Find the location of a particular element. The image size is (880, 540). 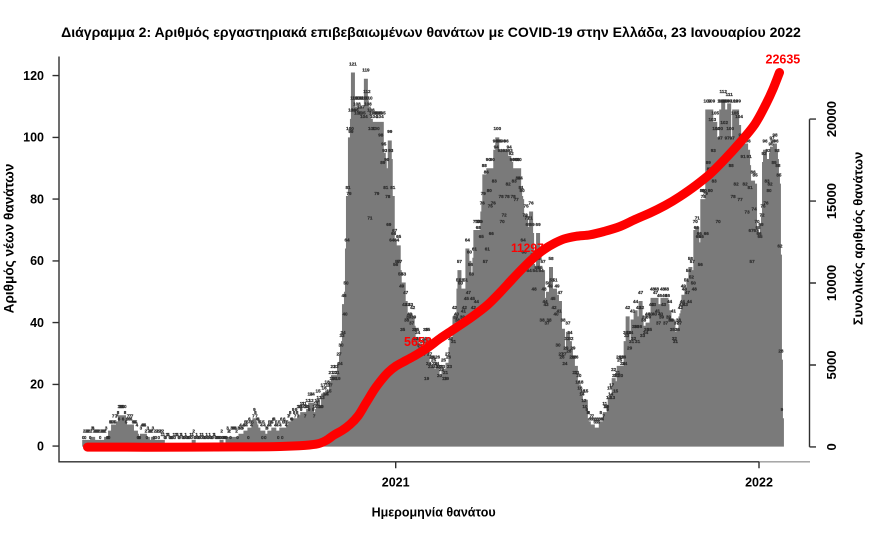

svg-text: 13 is located at coordinates (320, 397).